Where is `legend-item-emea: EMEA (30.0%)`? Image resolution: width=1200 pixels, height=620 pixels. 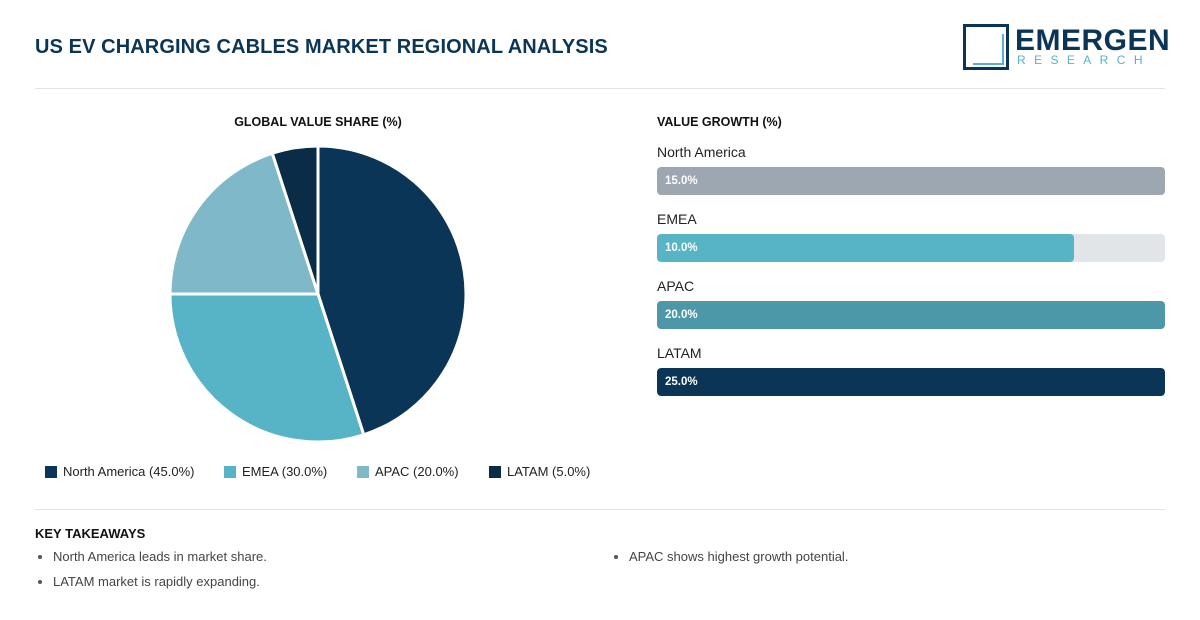 legend-item-emea: EMEA (30.0%) is located at coordinates (275, 471).